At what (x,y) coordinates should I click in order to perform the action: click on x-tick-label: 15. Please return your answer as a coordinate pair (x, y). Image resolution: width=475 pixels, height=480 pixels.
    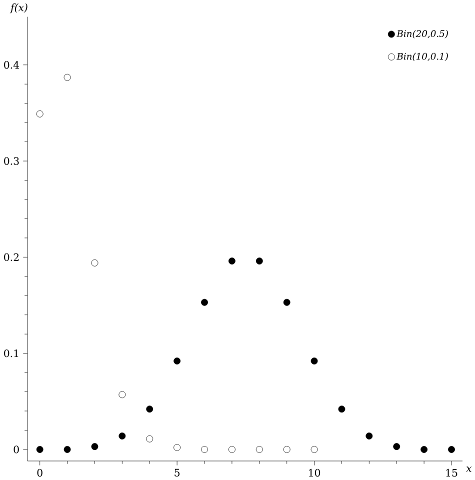
    Looking at the image, I should click on (452, 472).